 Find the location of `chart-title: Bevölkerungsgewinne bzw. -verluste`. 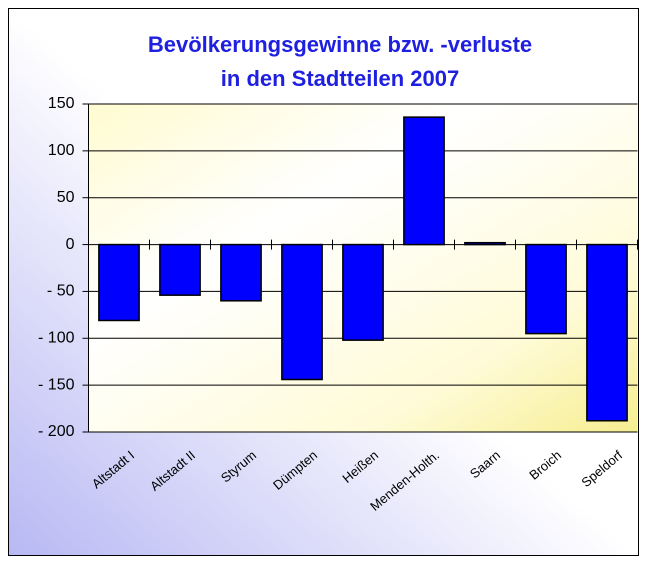

chart-title: Bevölkerungsgewinne bzw. -verluste is located at coordinates (340, 44).